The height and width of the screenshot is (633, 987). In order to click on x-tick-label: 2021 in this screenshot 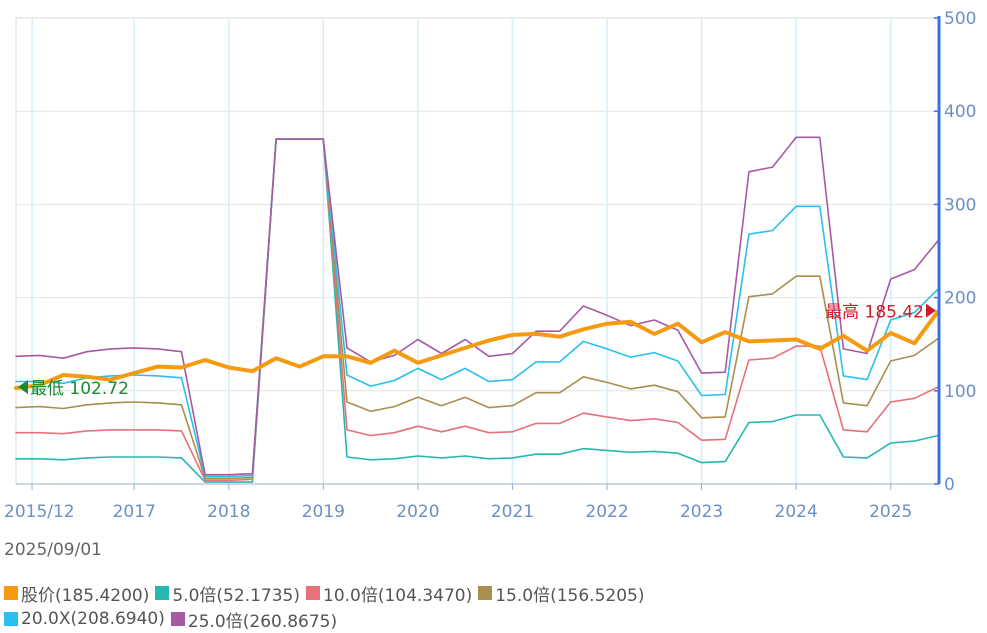, I will do `click(512, 512)`.